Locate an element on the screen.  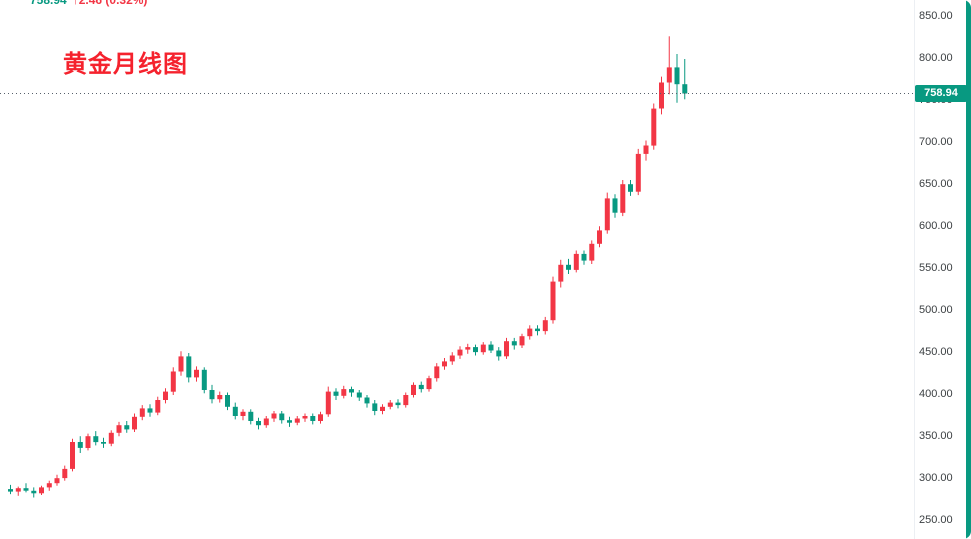
axis-tick-label: 650.00 is located at coordinates (936, 184).